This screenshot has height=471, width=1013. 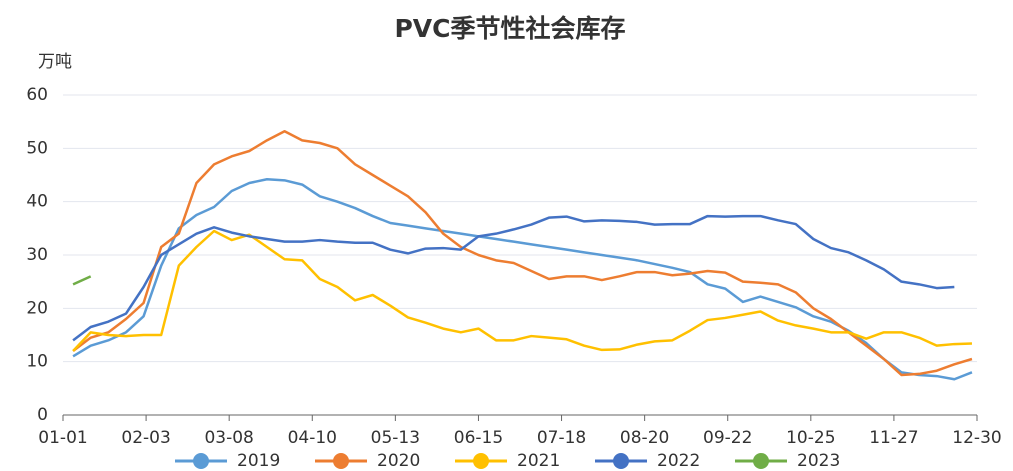 I want to click on x-tick-label: 01-01, so click(x=62, y=438).